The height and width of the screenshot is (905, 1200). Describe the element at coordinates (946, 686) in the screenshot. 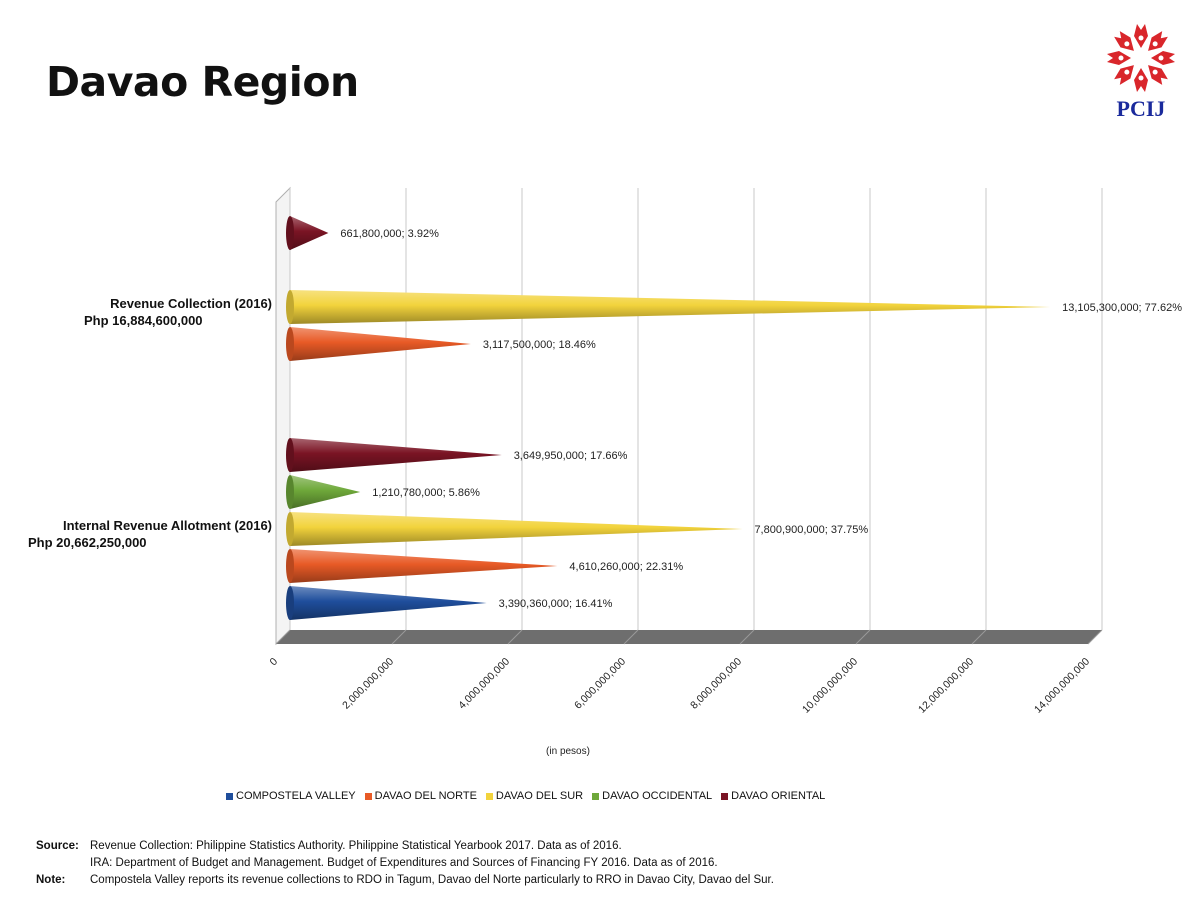

I see `x-tick-label: 12,000,000,000` at that location.